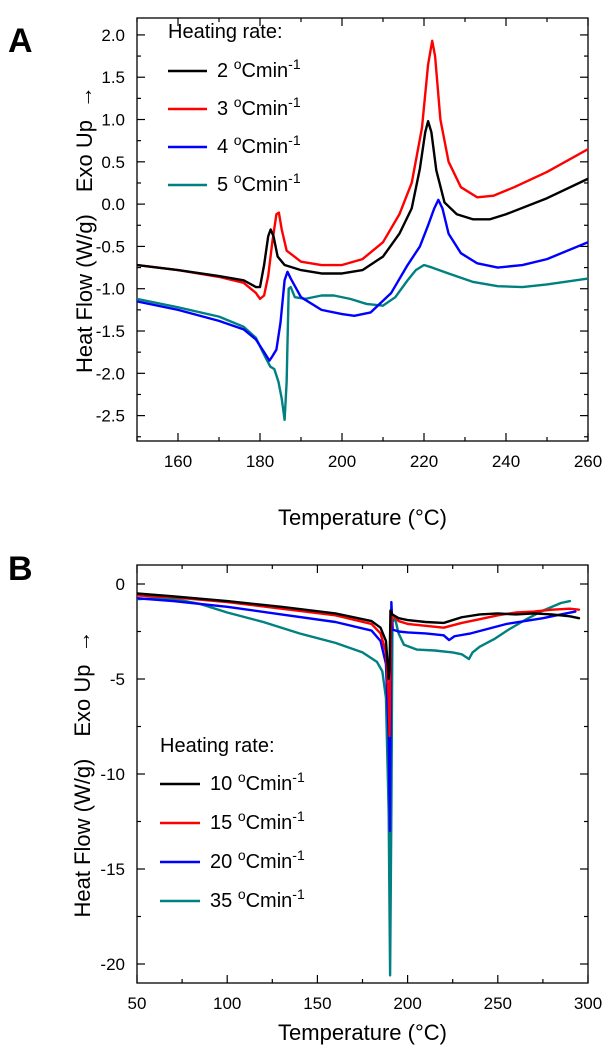 The height and width of the screenshot is (1055, 611). I want to click on x-tick-label: 180, so click(260, 461).